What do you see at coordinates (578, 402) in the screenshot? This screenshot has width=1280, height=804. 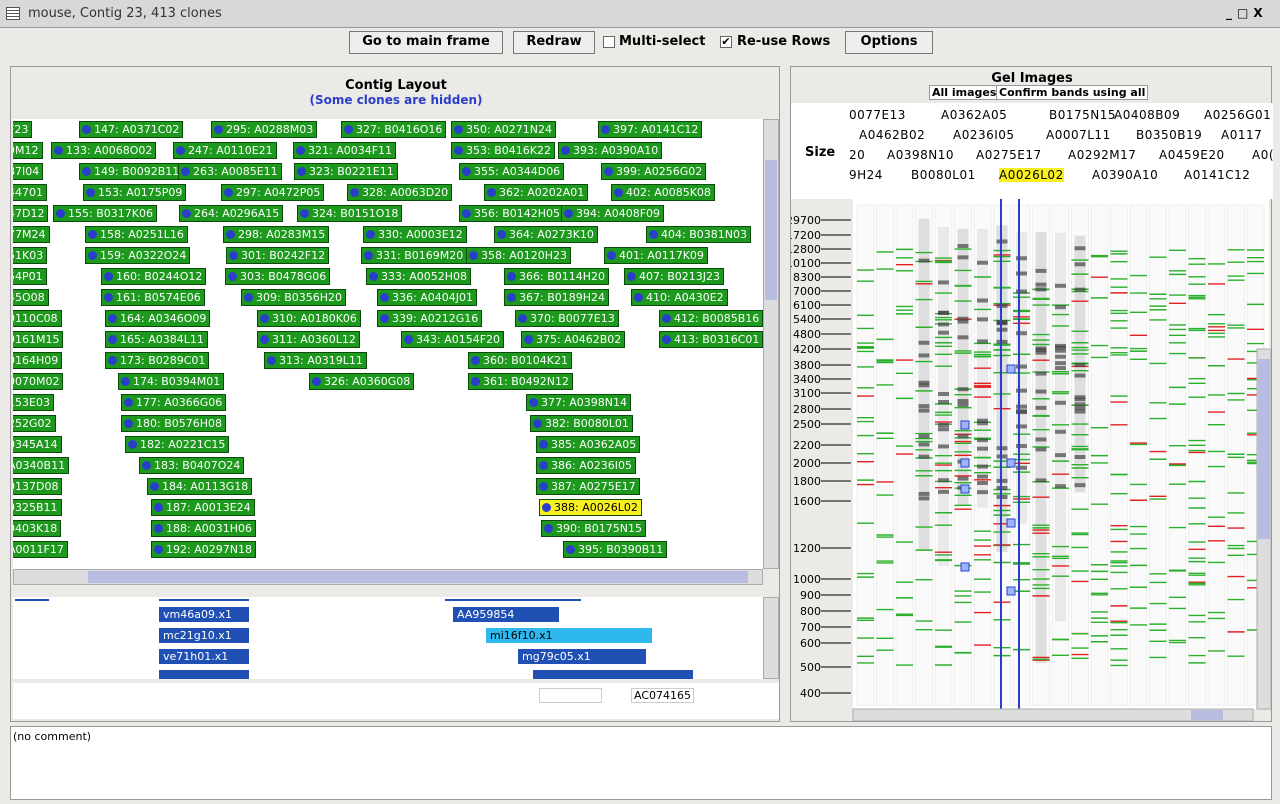 I see `clone-label: 377: A0398N14` at bounding box center [578, 402].